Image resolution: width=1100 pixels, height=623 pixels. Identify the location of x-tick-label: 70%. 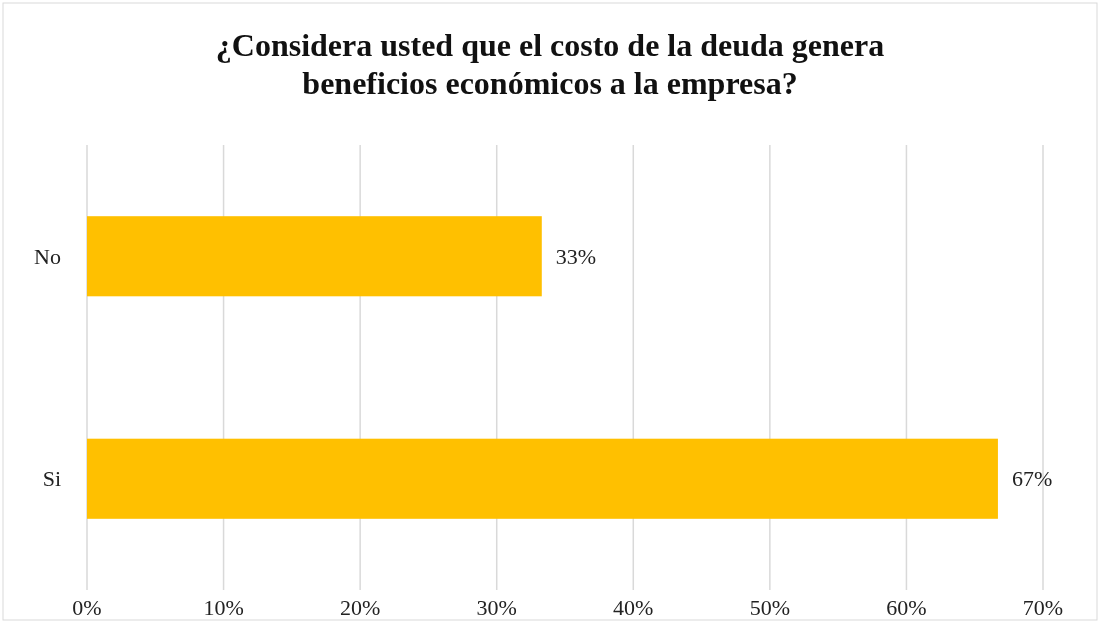
(1043, 607).